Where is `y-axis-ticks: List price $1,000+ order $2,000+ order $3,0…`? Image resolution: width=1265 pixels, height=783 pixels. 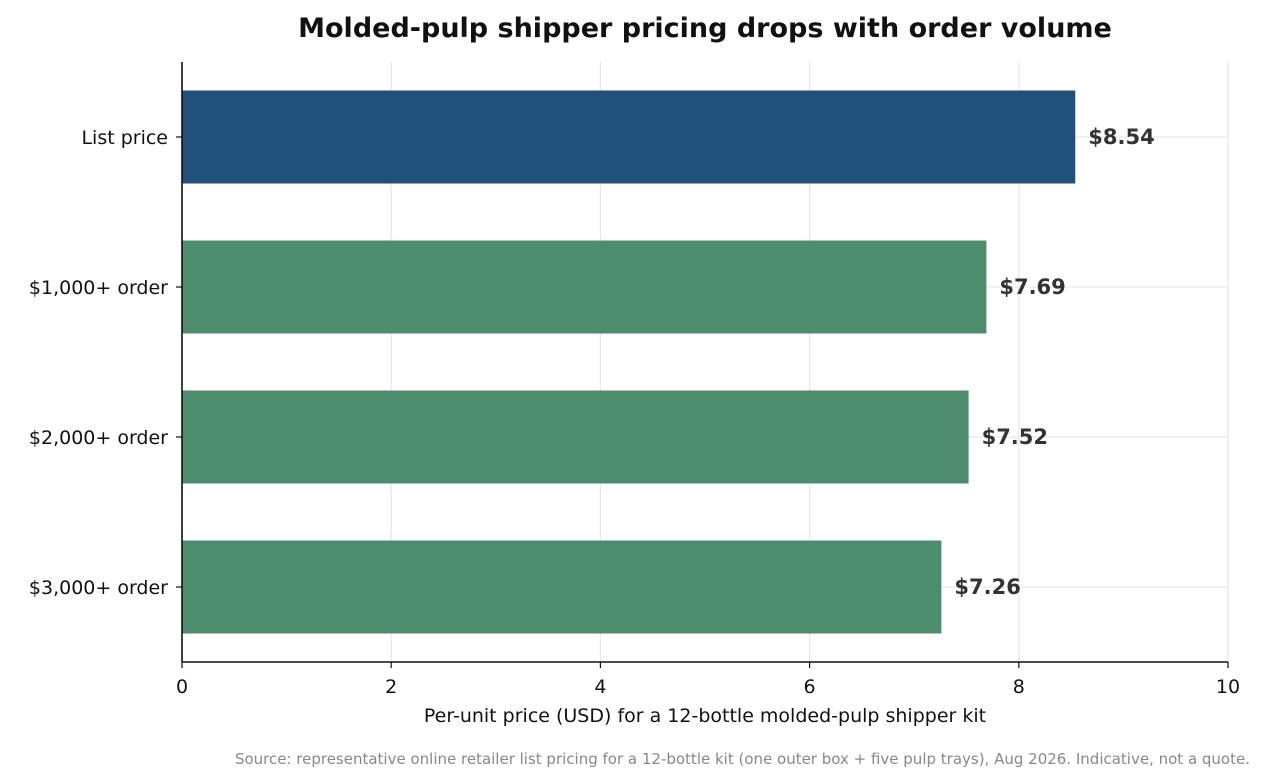
y-axis-ticks: List price $1,000+ order $2,000+ order $3,0… is located at coordinates (105, 363).